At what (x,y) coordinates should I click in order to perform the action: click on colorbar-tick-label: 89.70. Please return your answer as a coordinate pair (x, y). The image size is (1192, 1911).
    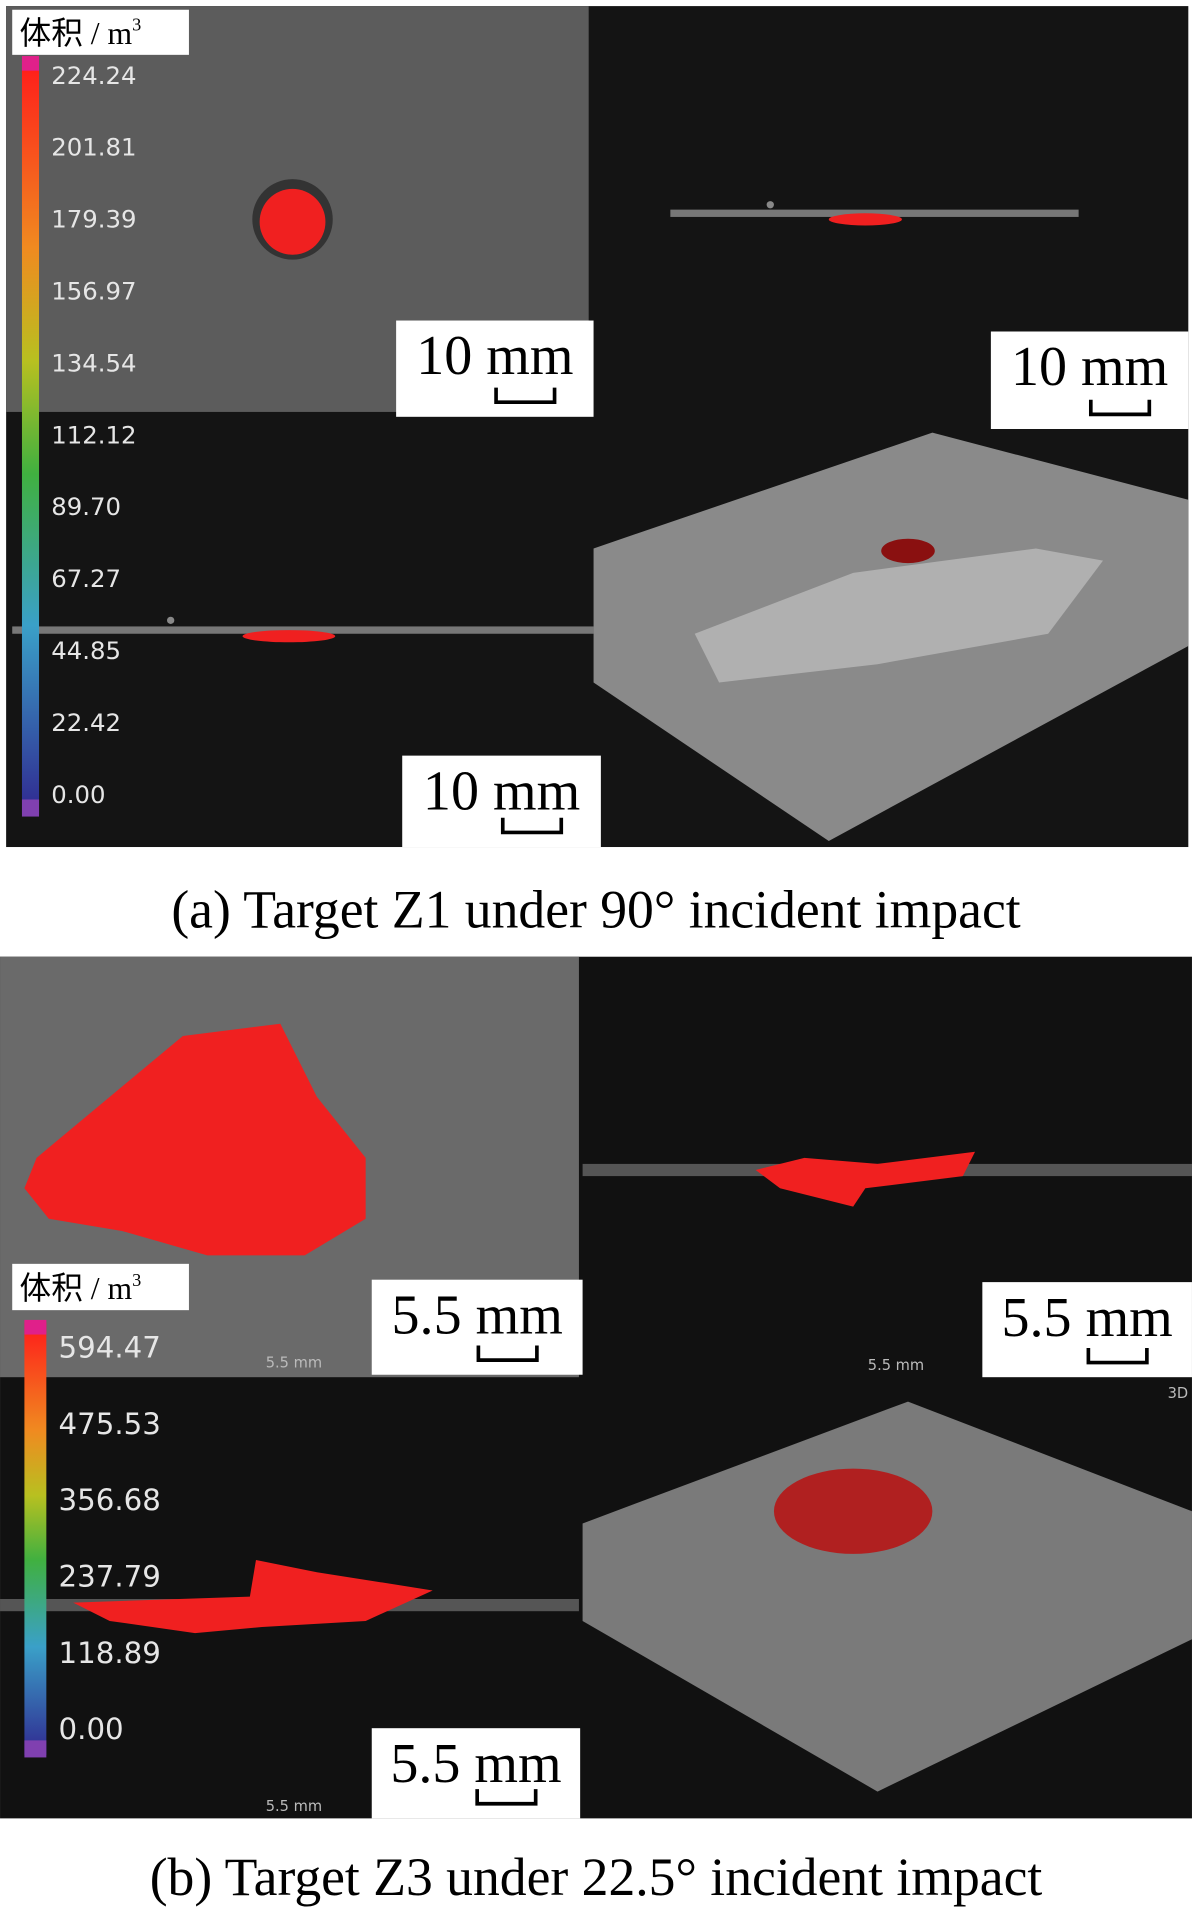
    Looking at the image, I should click on (86, 506).